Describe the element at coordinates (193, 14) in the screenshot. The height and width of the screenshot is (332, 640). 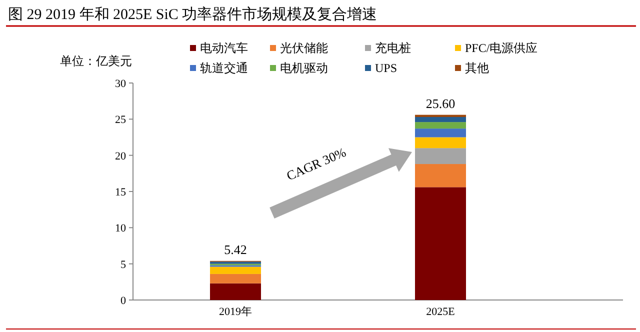
I see `chart-title: 图 29 2019 年和 2025E SiC 功率器件市场规模及复合增速` at that location.